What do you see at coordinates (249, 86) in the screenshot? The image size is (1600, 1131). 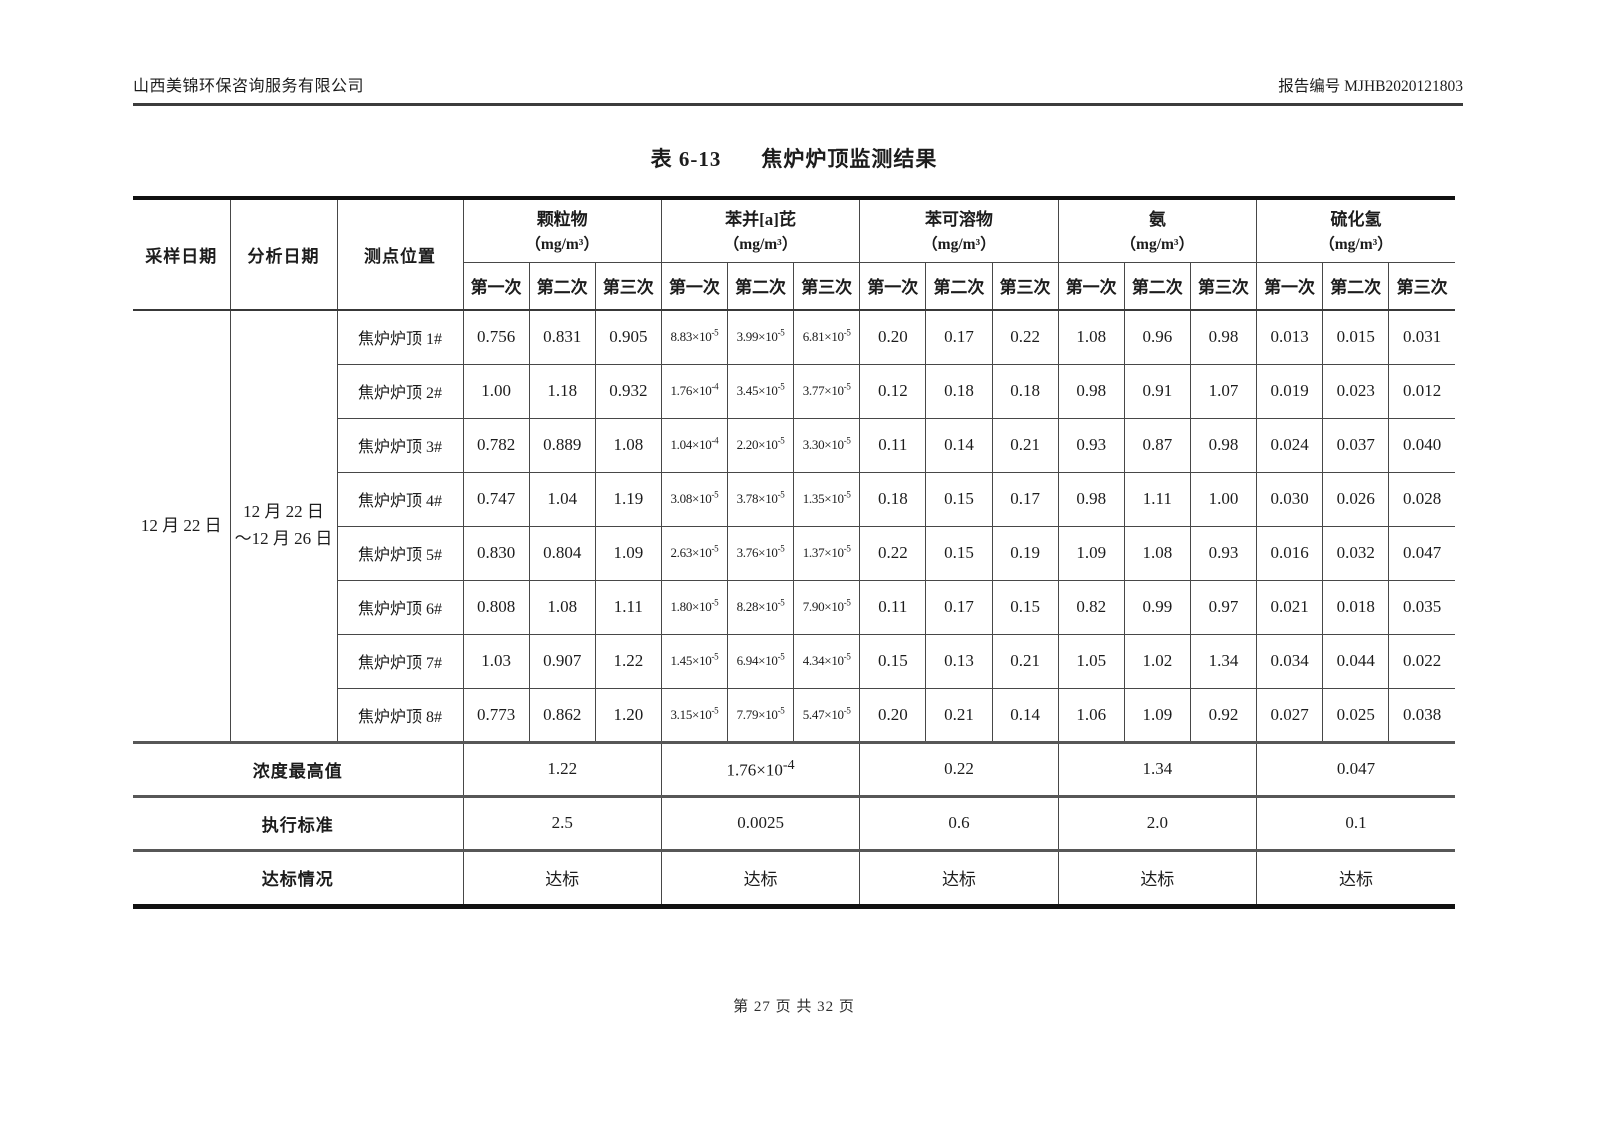 I see `company-name: 山西美锦环保咨询服务有限公司` at bounding box center [249, 86].